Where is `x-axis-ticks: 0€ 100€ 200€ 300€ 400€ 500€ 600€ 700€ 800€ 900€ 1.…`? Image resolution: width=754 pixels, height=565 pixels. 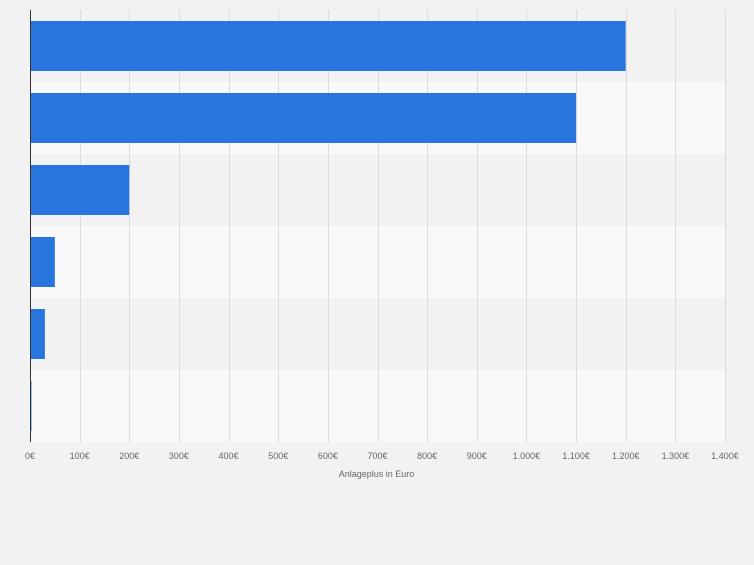 x-axis-ticks: 0€ 100€ 200€ 300€ 400€ 500€ 600€ 700€ 800€ 900€ 1.… is located at coordinates (382, 456).